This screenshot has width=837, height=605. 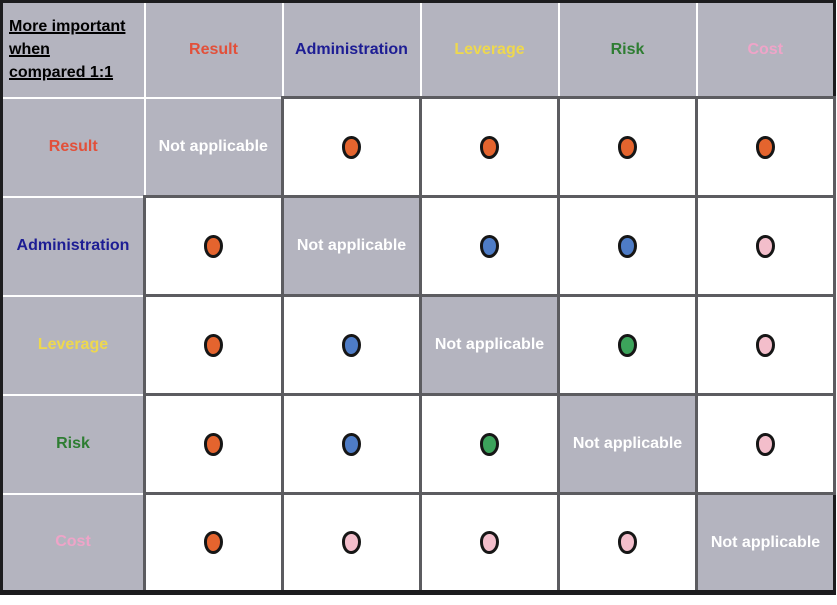 What do you see at coordinates (489, 49) in the screenshot?
I see `column-header-leverage: Leverage` at bounding box center [489, 49].